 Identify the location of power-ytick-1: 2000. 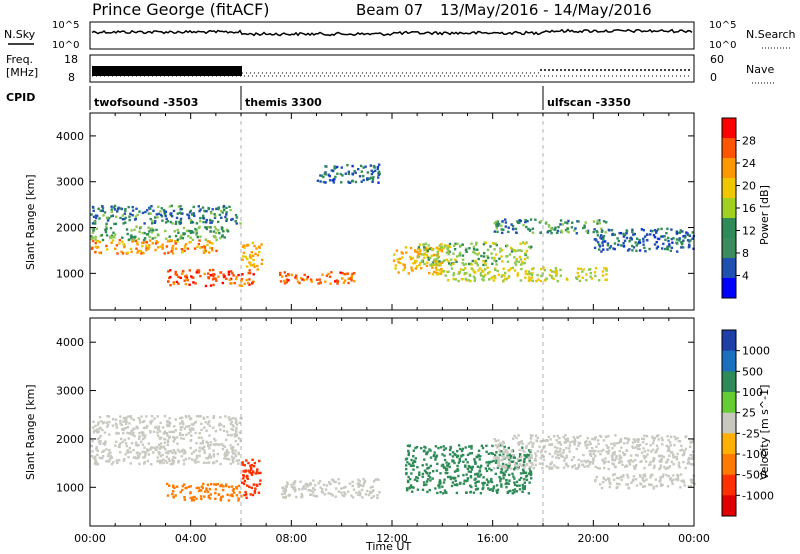
(70, 228).